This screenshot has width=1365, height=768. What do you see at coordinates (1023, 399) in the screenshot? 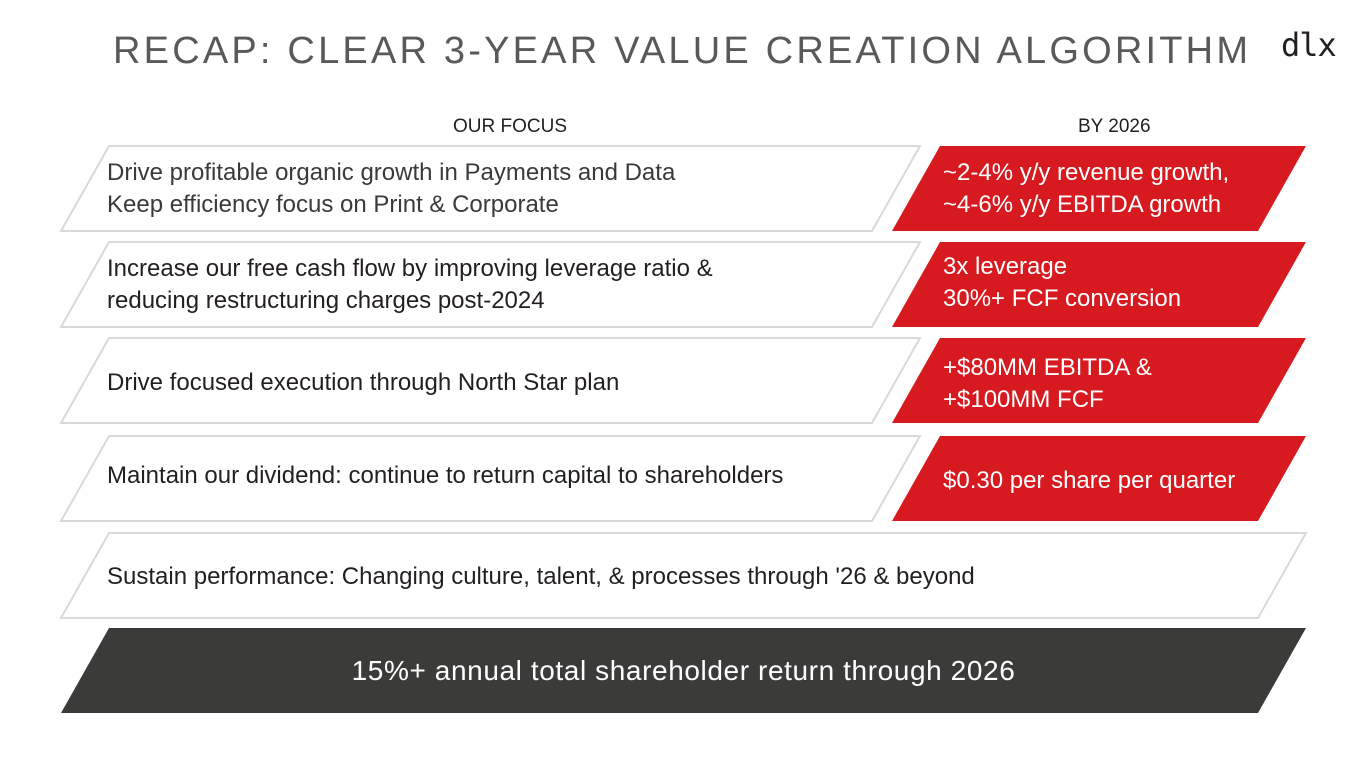
I see `target-text-3-line-2: +$100MM FCF` at bounding box center [1023, 399].